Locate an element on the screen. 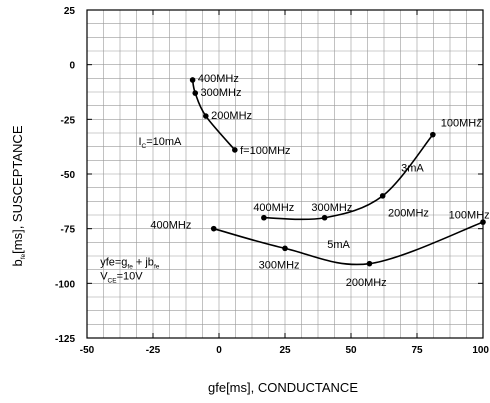 This screenshot has height=403, width=490. formula-part: V is located at coordinates (104, 276).